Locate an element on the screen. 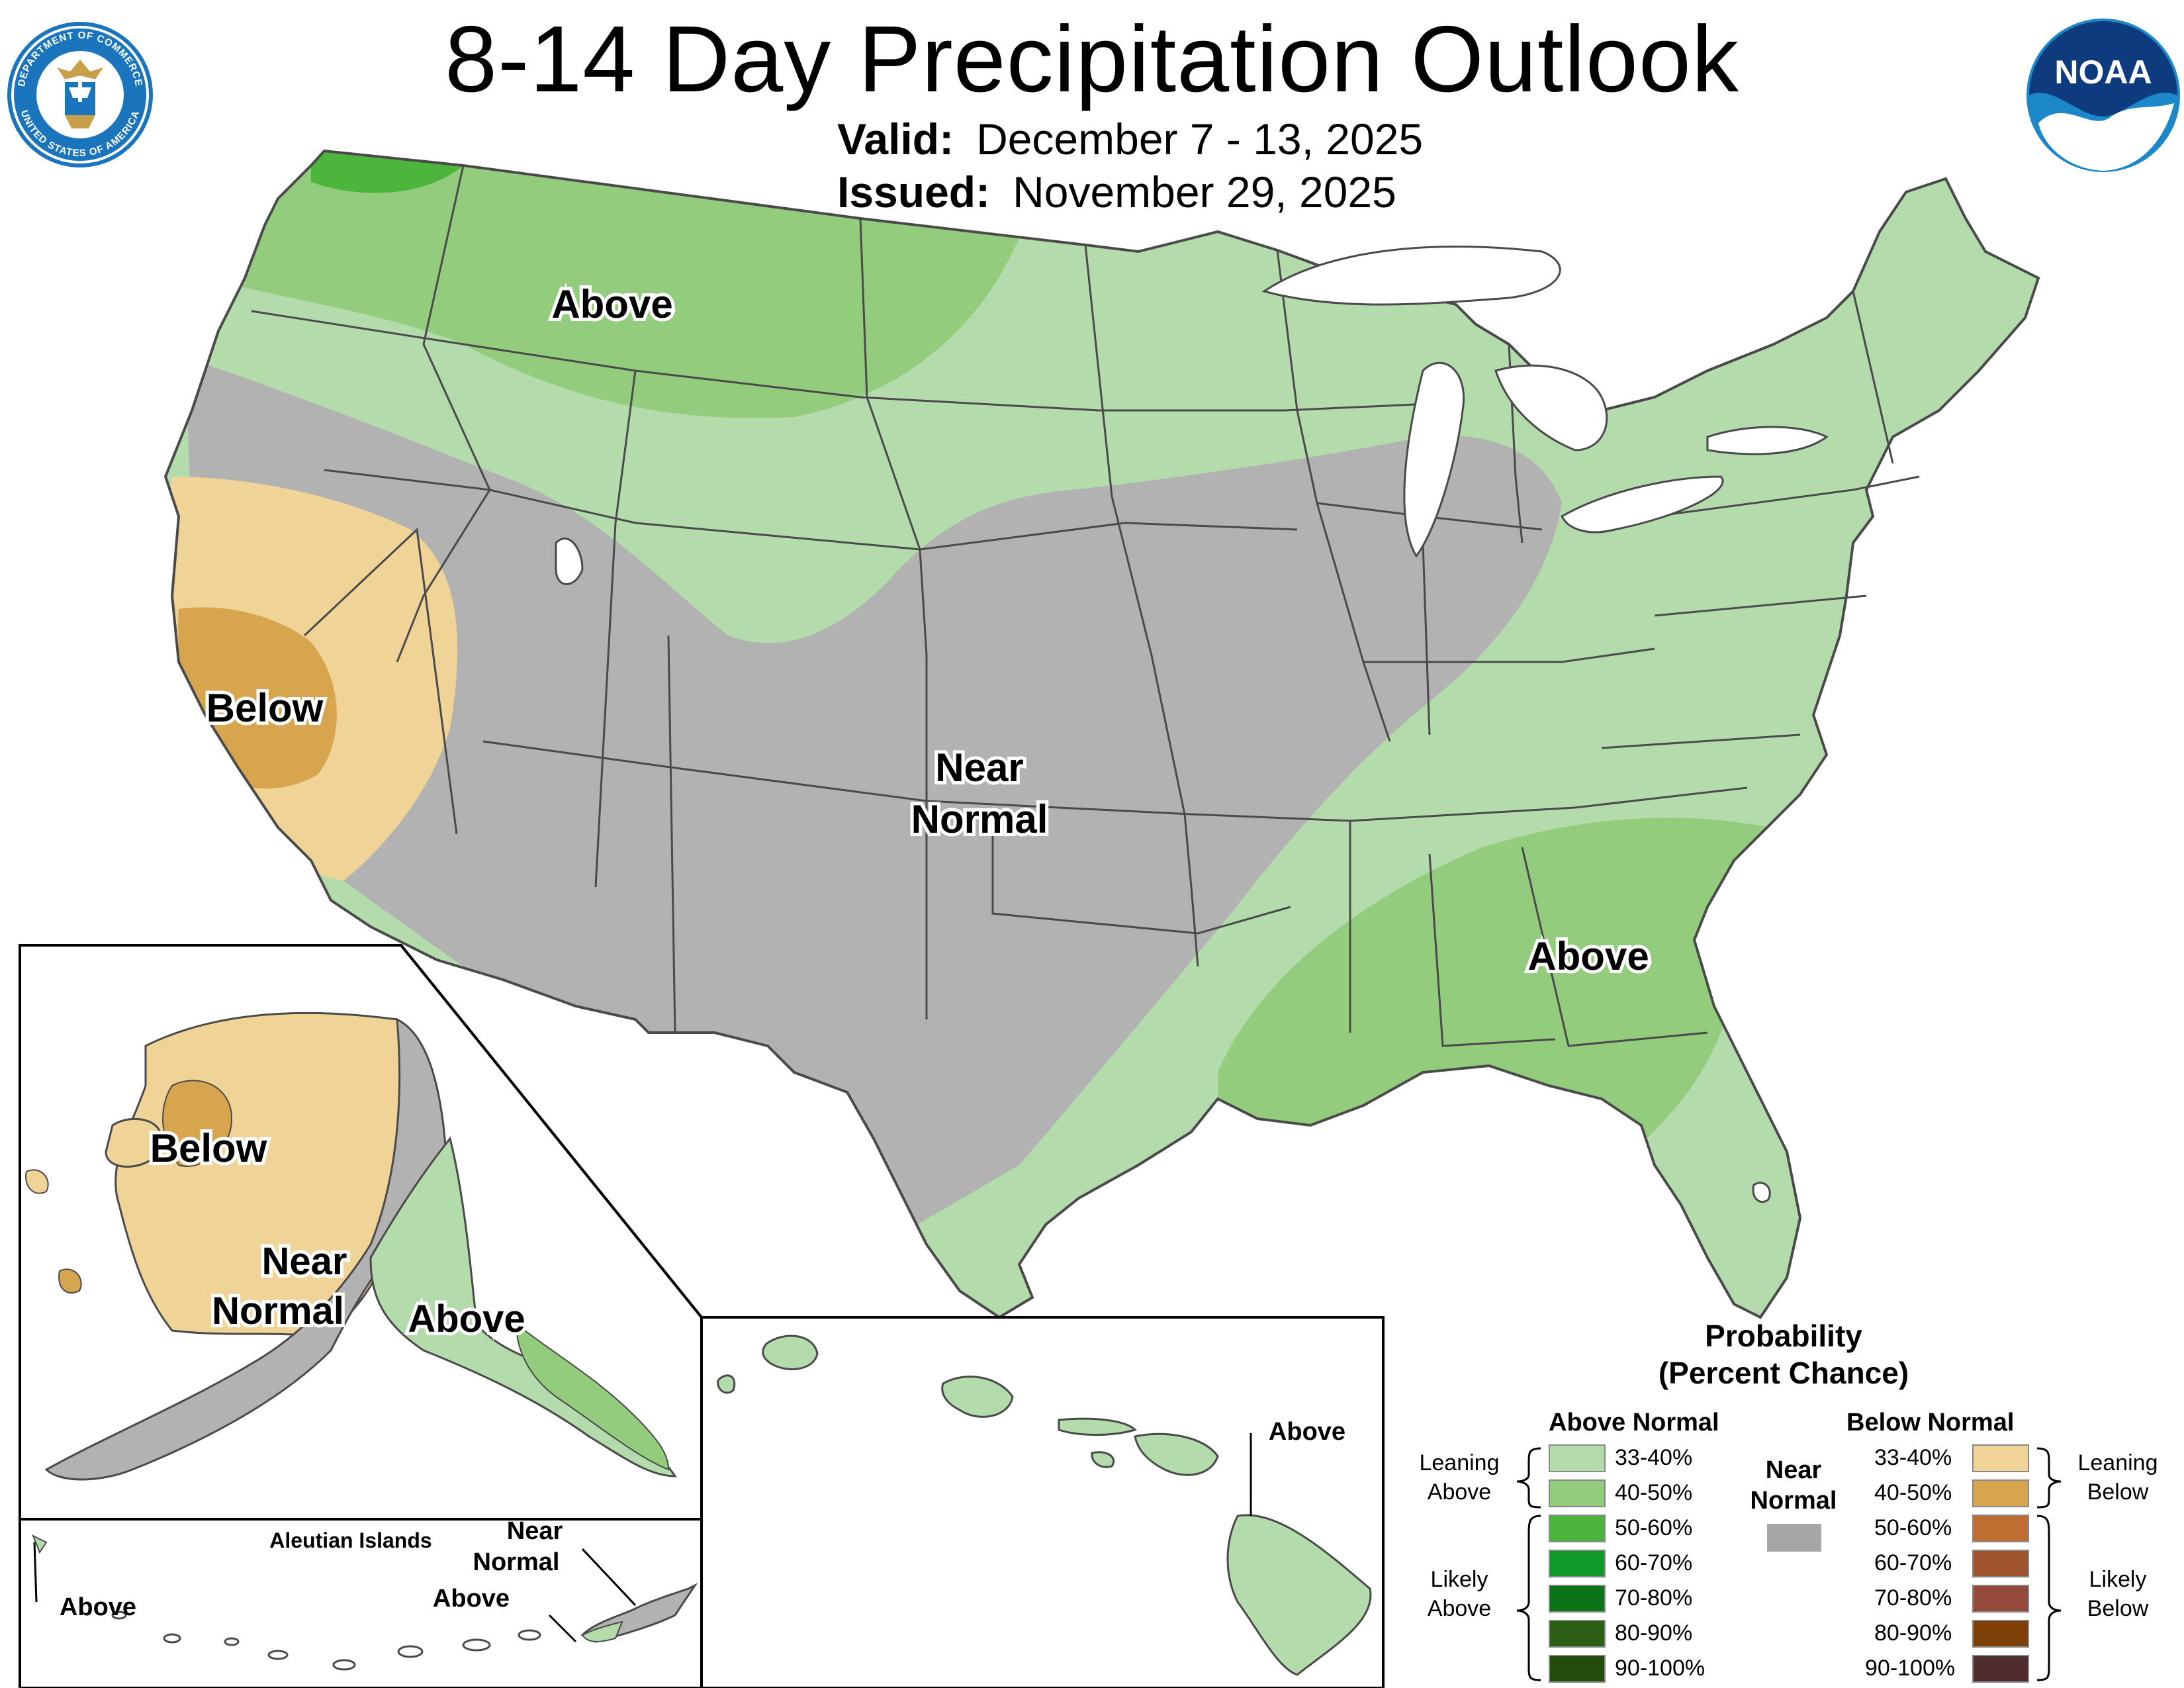 This screenshot has height=1688, width=2184. niihau-island is located at coordinates (726, 1384).